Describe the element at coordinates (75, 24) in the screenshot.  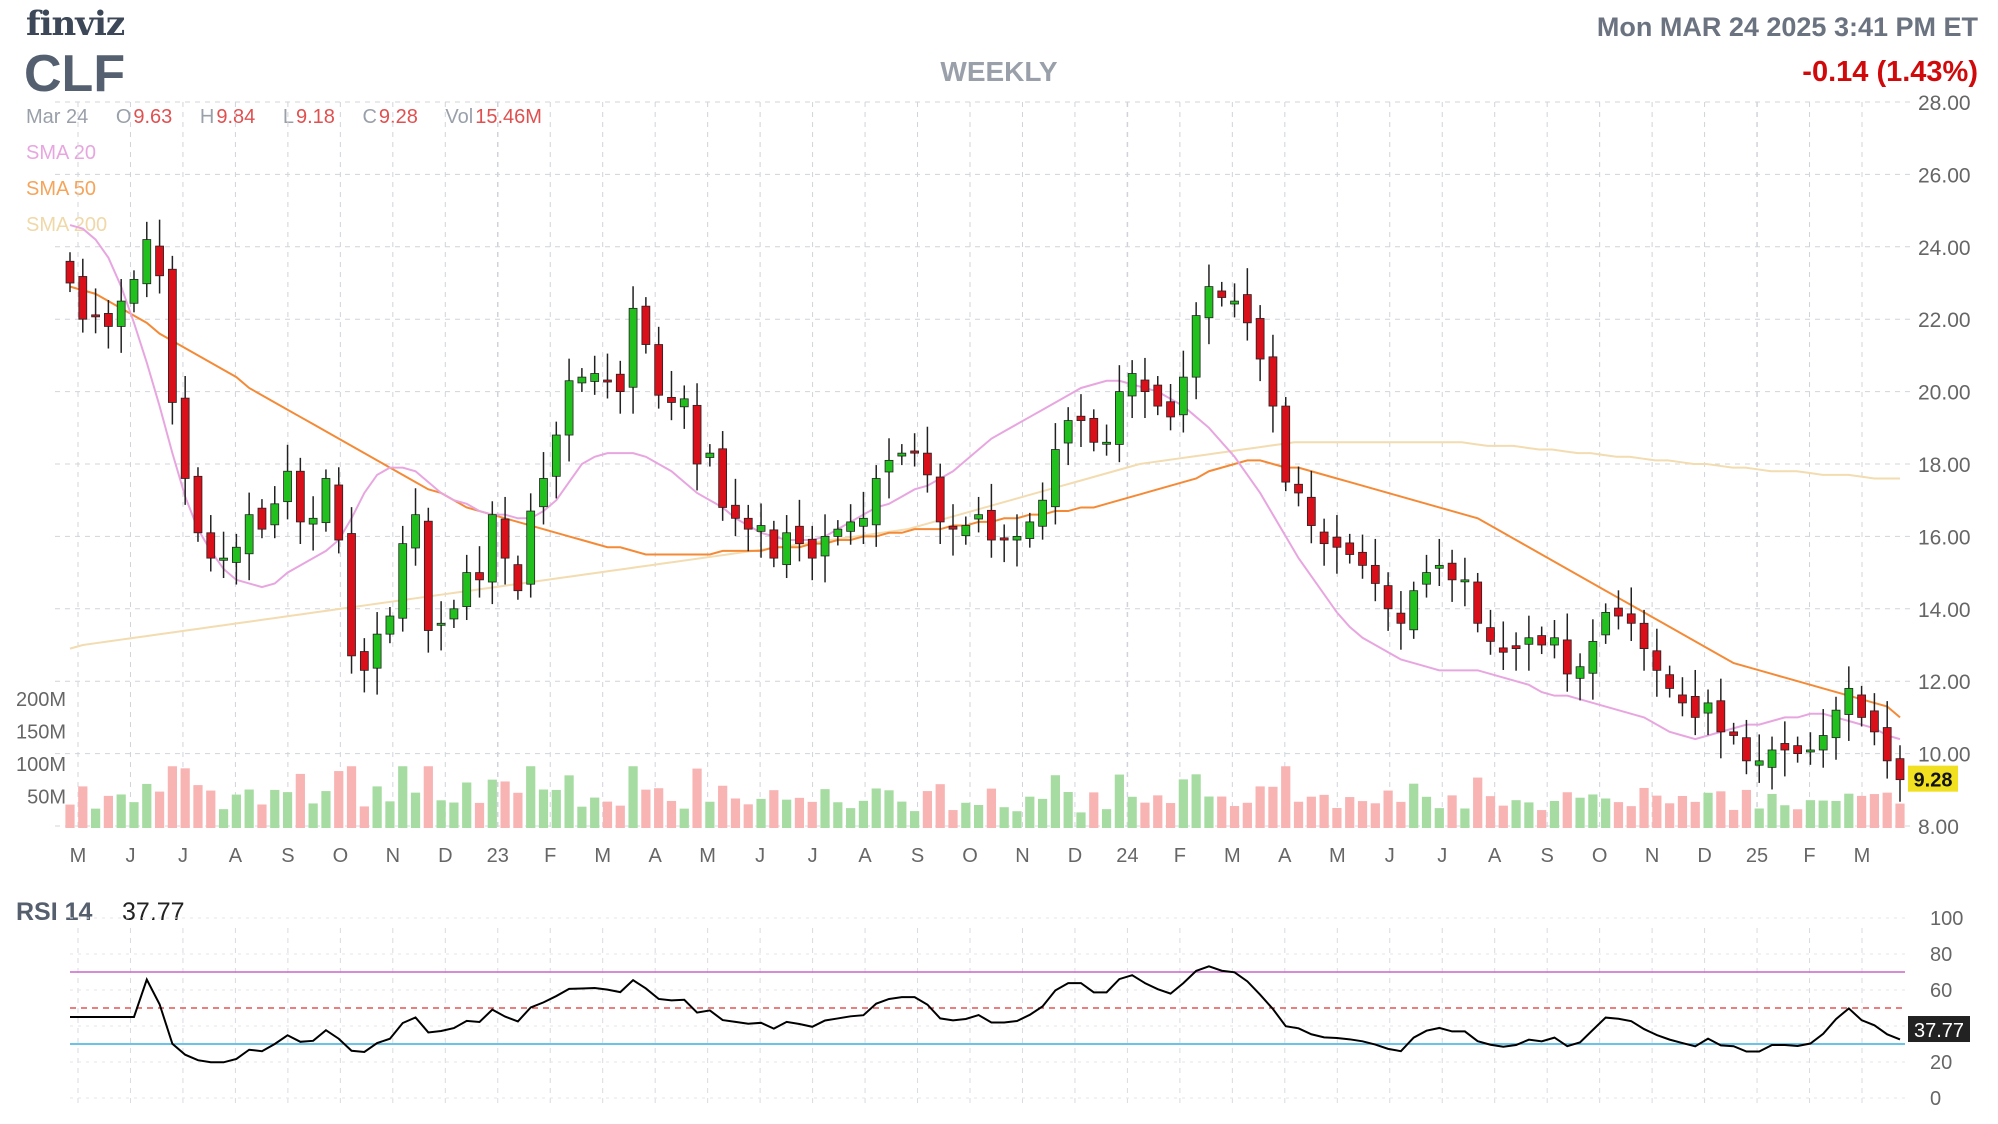
I see `finviz-logo: finviz` at that location.